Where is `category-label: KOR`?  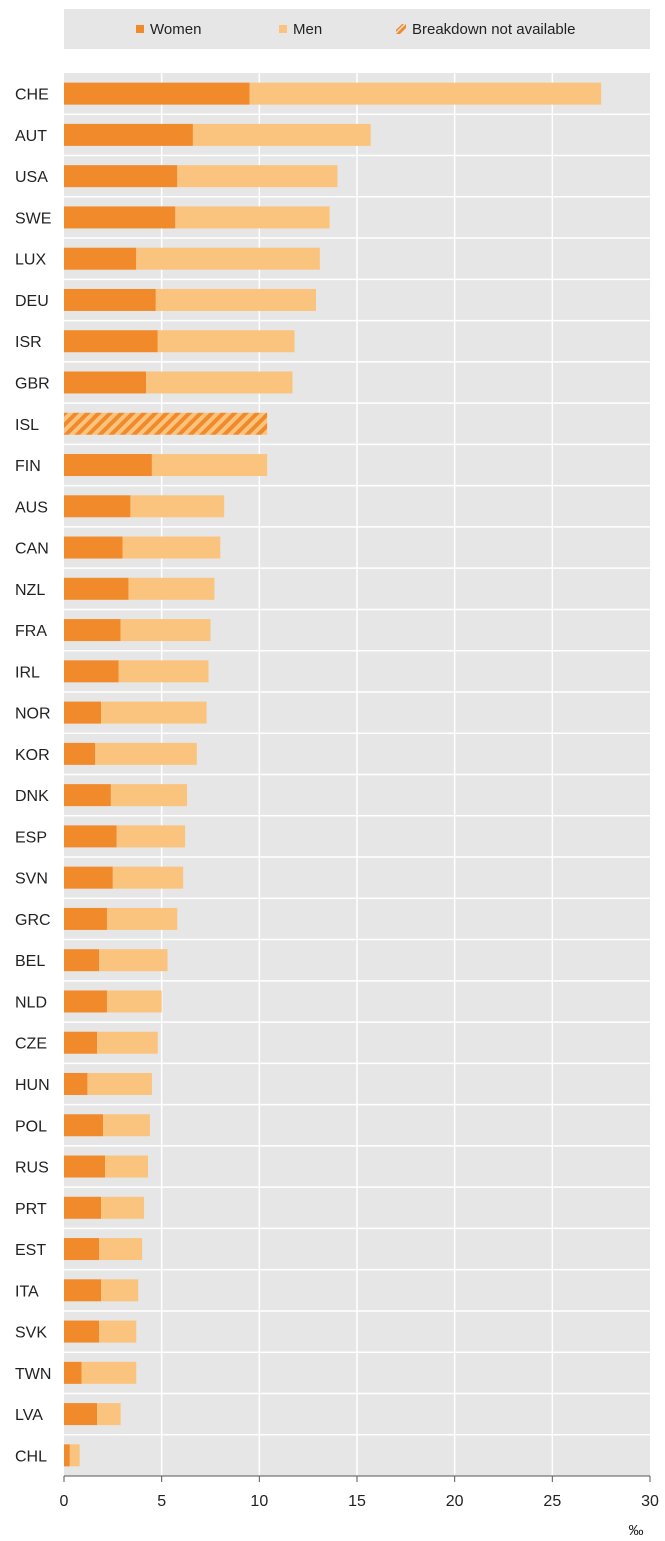 category-label: KOR is located at coordinates (32, 755).